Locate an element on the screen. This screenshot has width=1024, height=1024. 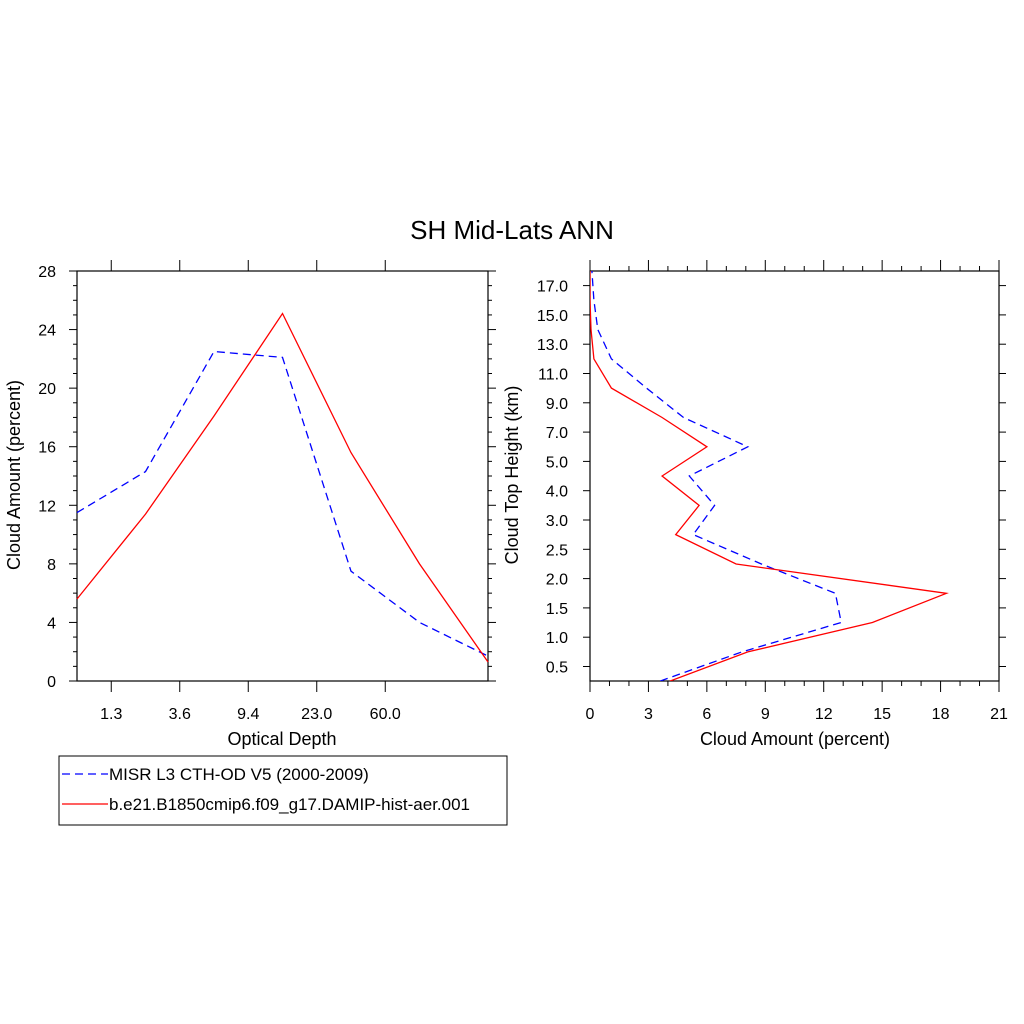
right-y-axis-label: Cloud Top Height (km) is located at coordinates (512, 475).